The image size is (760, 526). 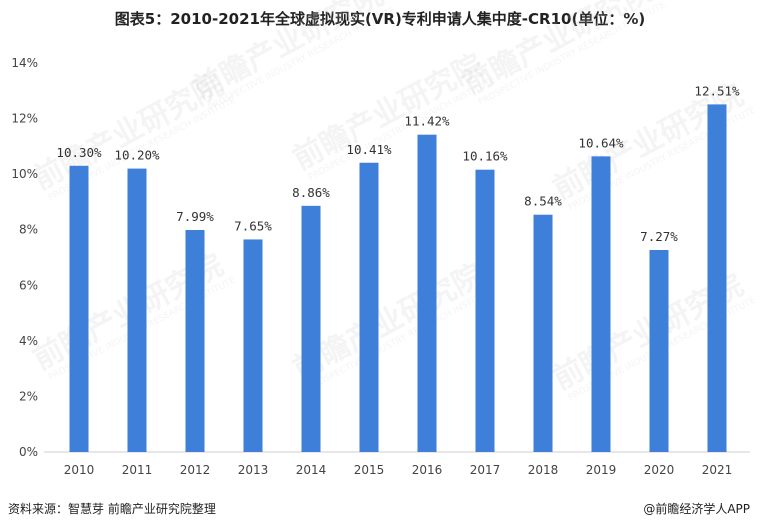 What do you see at coordinates (28, 285) in the screenshot?
I see `y-tick-label: 6%` at bounding box center [28, 285].